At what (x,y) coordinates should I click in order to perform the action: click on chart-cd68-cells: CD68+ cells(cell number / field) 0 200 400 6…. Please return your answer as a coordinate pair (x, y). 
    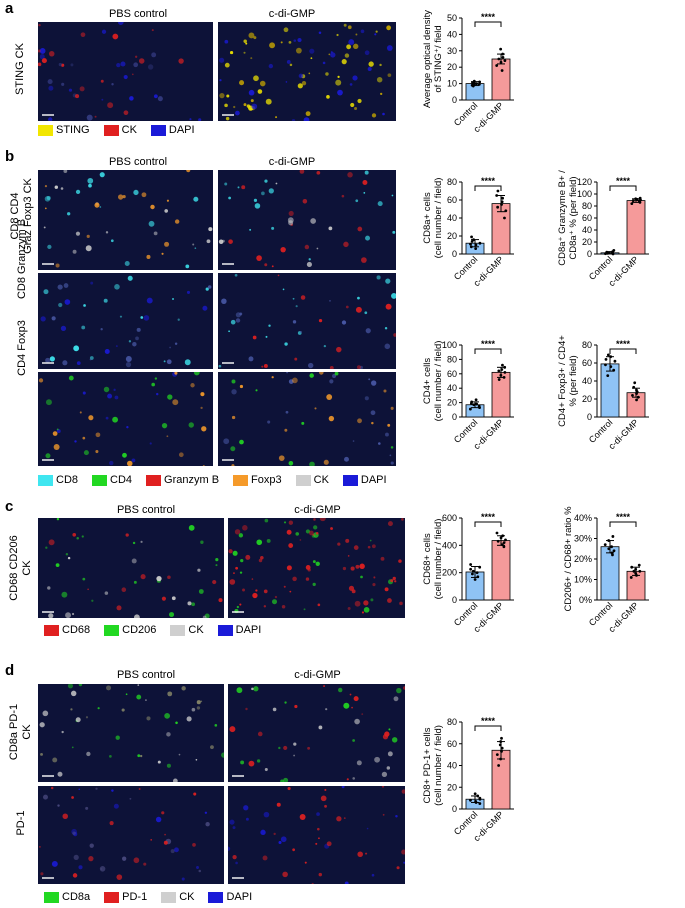
    Looking at the image, I should click on (485, 578).